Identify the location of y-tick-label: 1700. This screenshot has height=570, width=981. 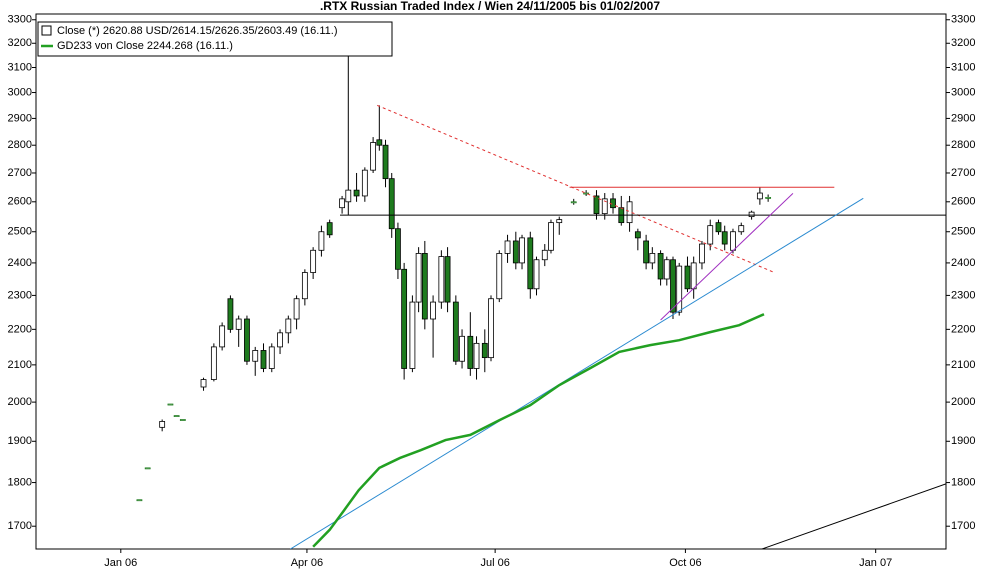
(20, 526).